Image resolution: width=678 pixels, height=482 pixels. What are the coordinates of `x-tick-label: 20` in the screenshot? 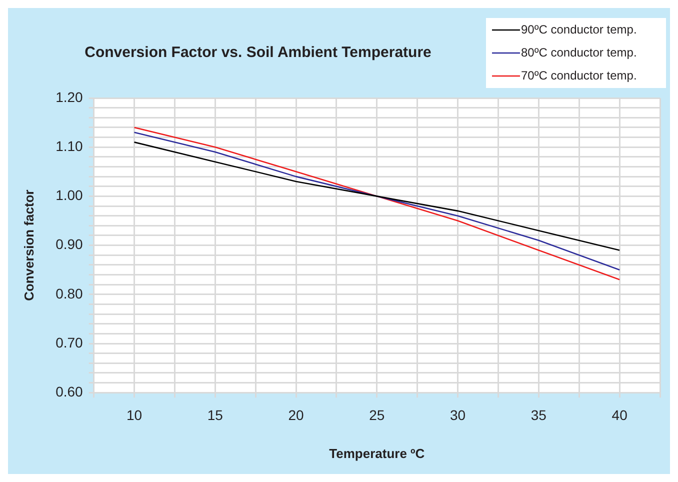 It's located at (296, 414).